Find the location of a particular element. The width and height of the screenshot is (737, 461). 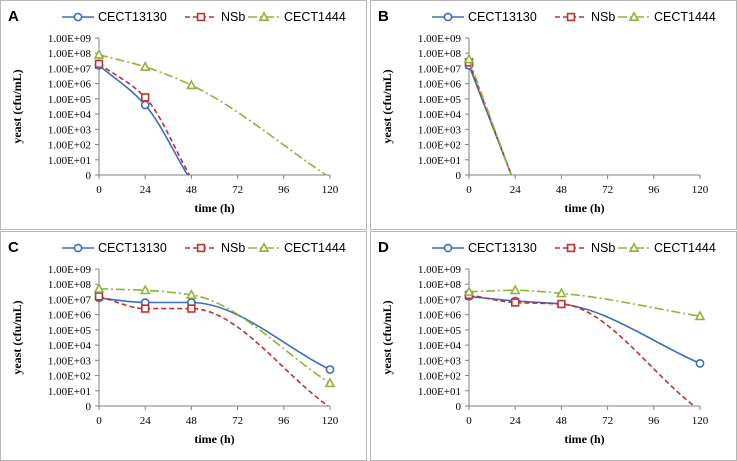

series-cect13130 is located at coordinates (141, 118).